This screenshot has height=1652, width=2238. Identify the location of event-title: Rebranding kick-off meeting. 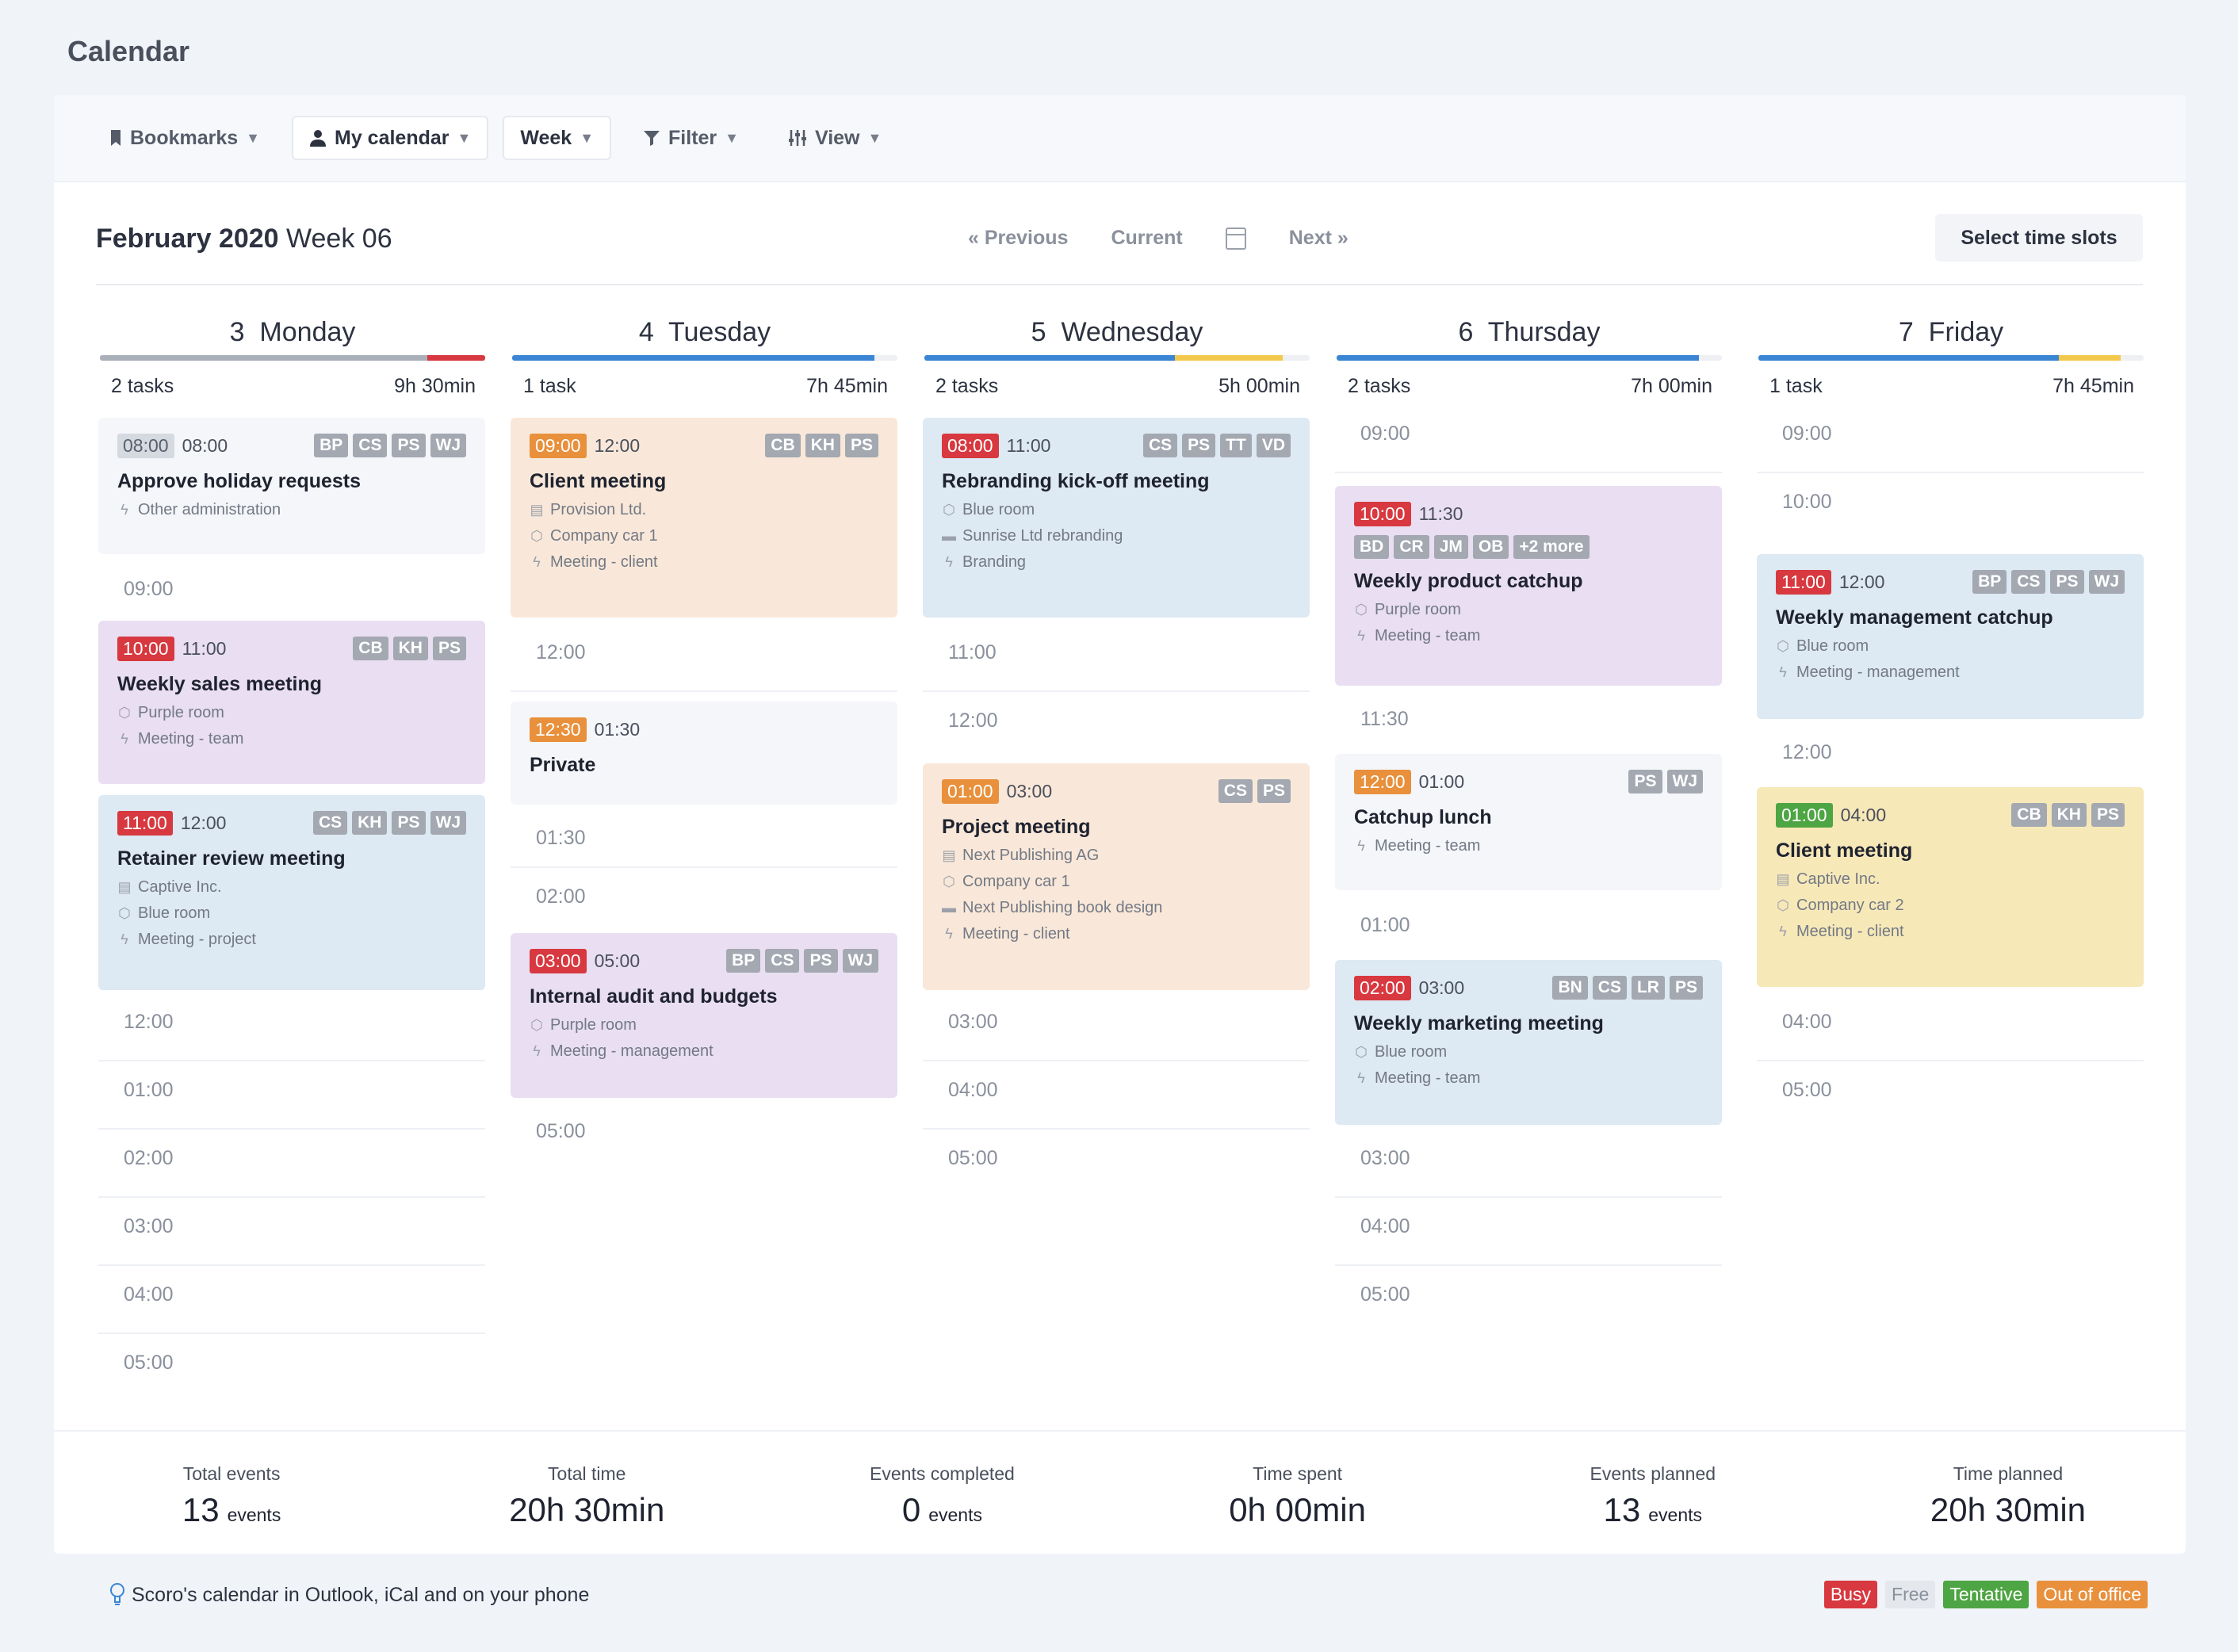
(1076, 481).